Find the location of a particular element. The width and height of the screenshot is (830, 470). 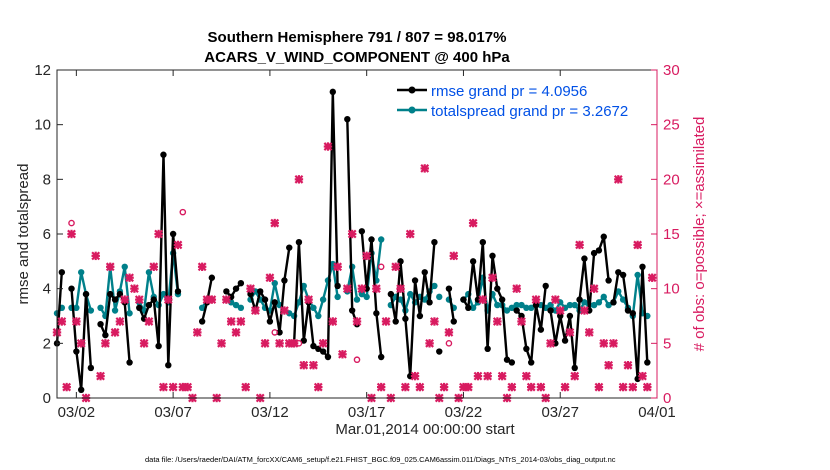

y-left-tick-label: 4 is located at coordinates (47, 289).